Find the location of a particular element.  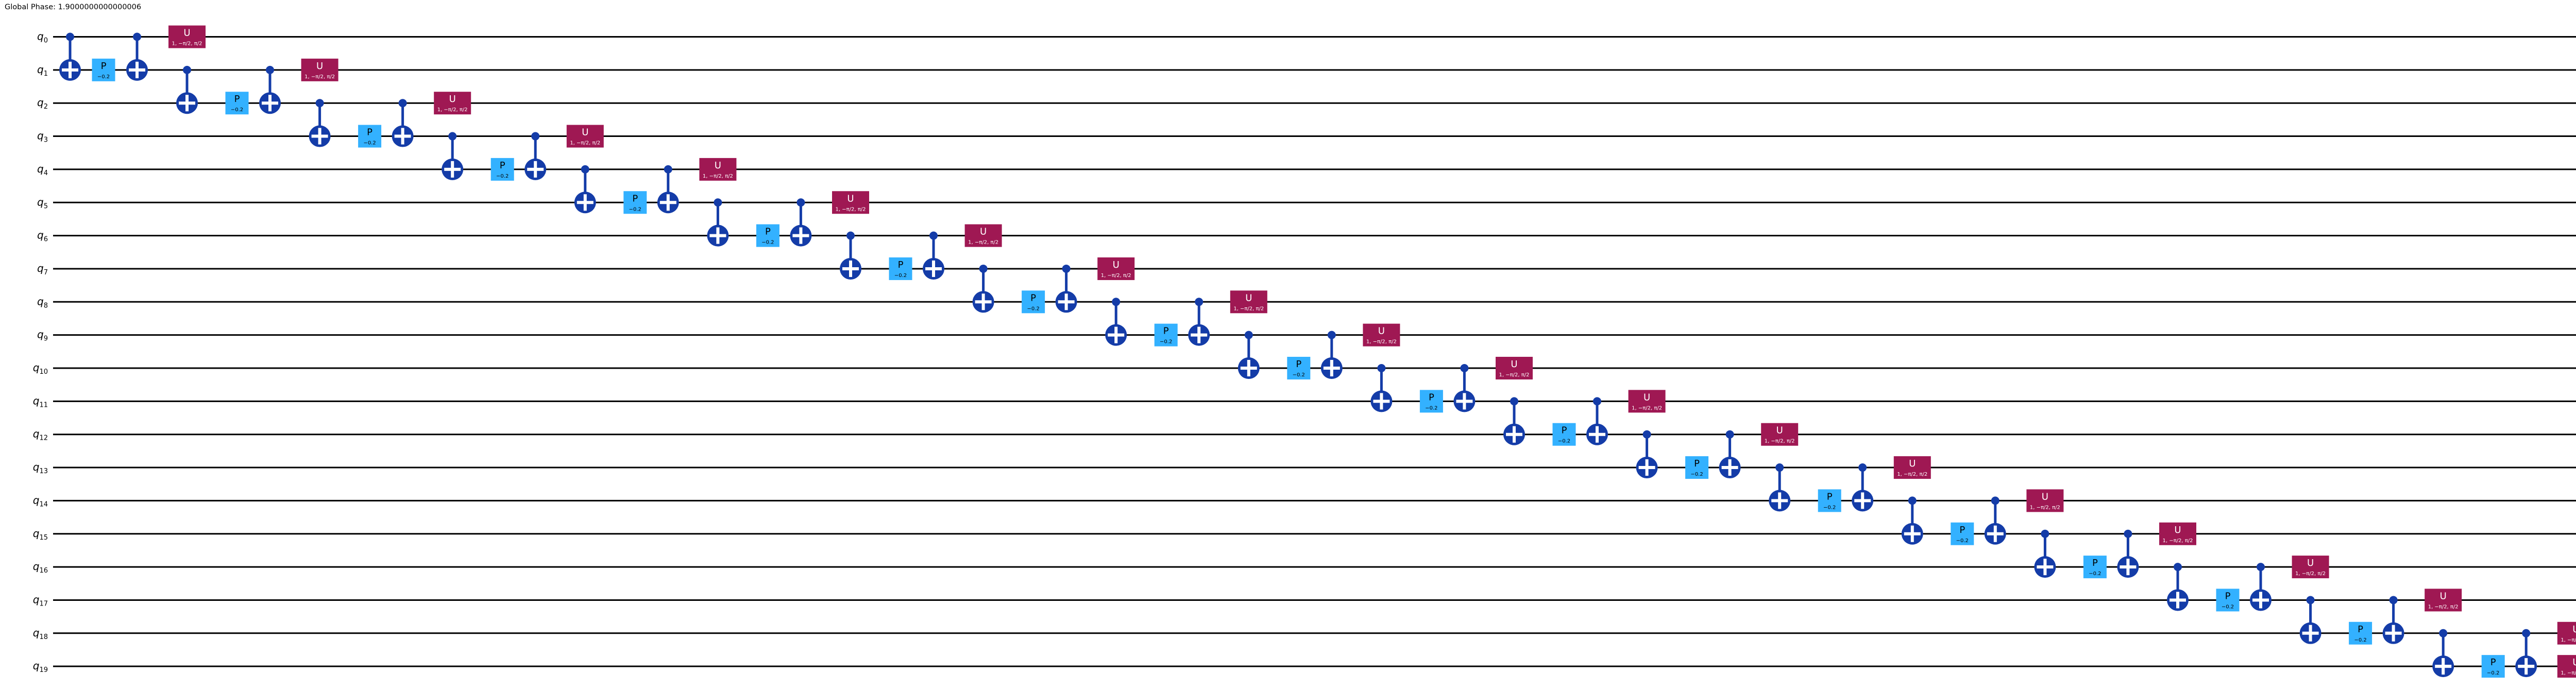

qubit-label: q11 is located at coordinates (40, 401).